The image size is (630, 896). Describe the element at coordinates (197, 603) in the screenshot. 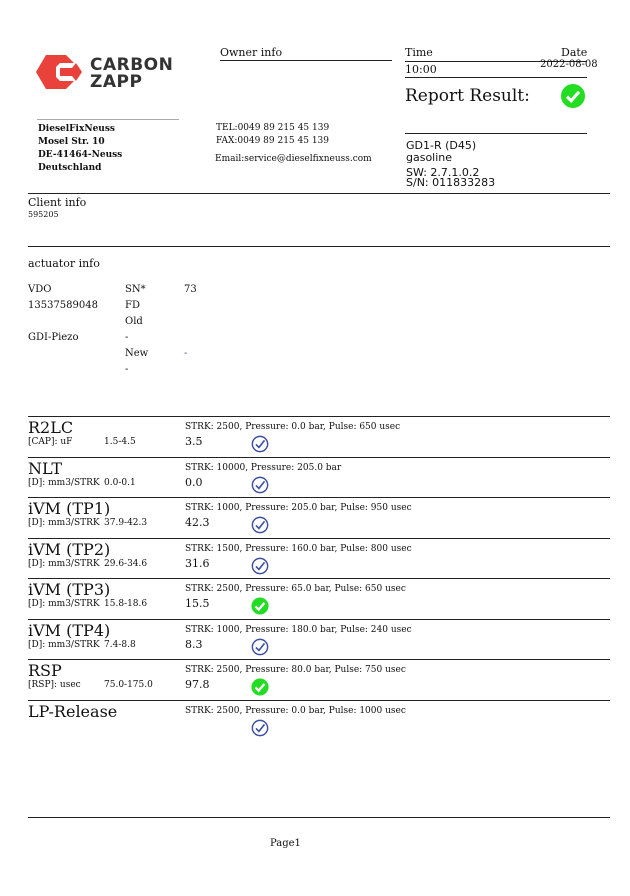

I see `test-value: 15.5` at that location.